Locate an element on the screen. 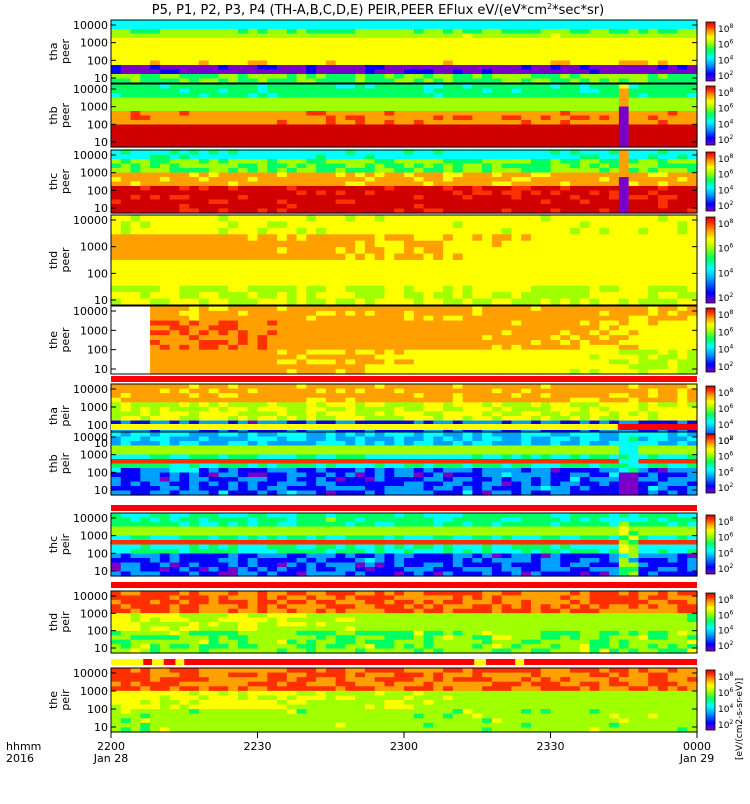  colorbar is located at coordinates (710, 260).